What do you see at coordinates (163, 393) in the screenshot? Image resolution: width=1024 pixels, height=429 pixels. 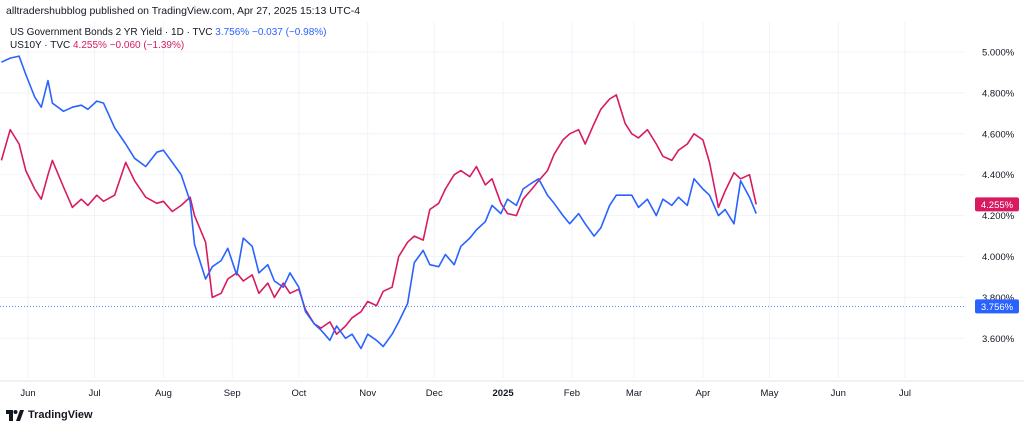 I see `x-tick-label: Aug` at bounding box center [163, 393].